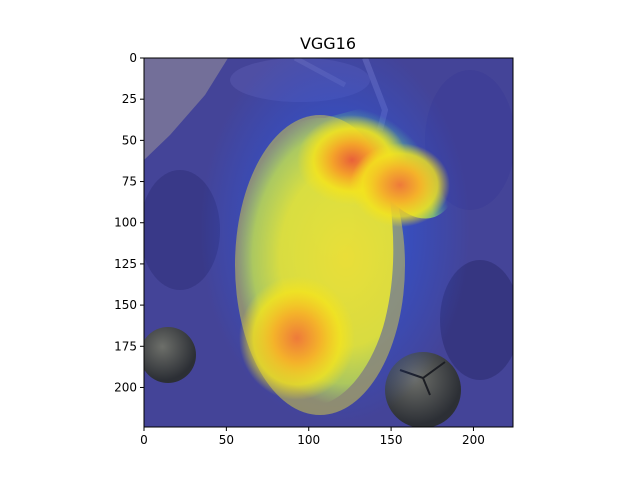 This screenshot has width=640, height=480. Describe the element at coordinates (125, 305) in the screenshot. I see `y-tick-label: 150` at that location.